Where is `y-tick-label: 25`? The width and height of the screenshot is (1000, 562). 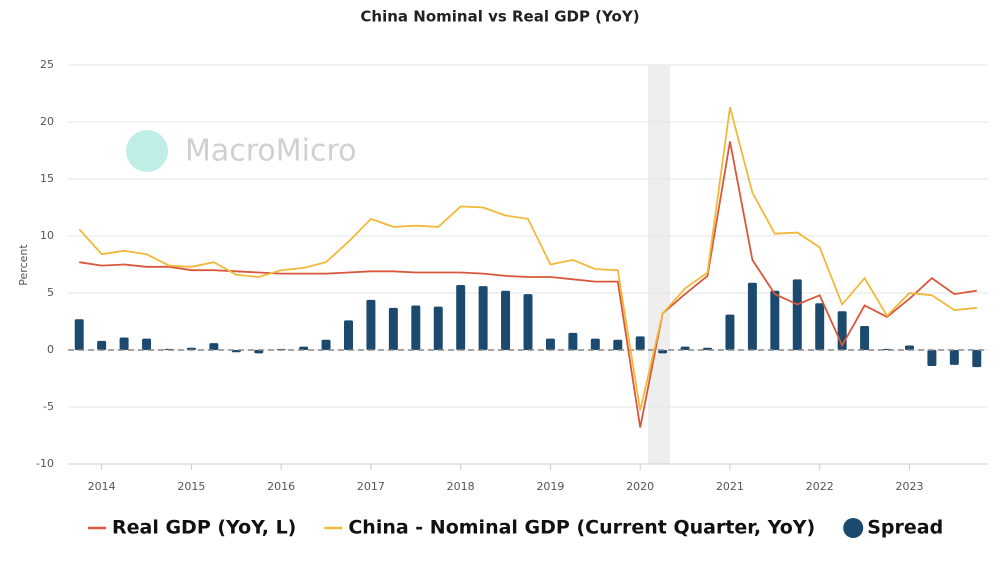 y-tick-label: 25 is located at coordinates (47, 64).